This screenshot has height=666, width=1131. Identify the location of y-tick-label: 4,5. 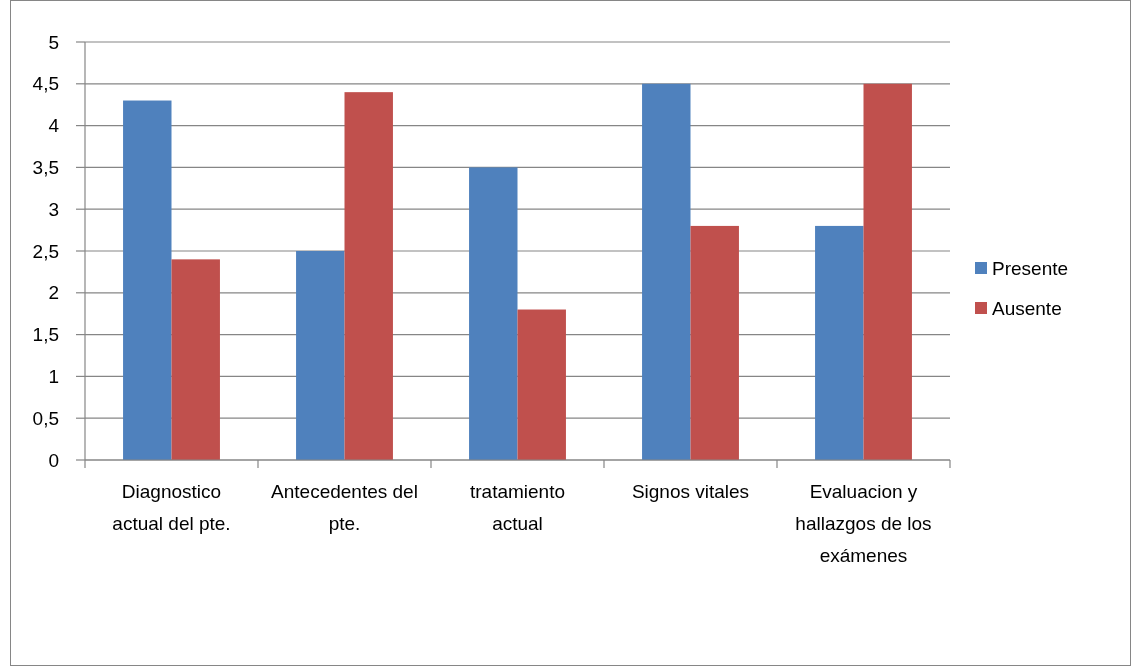
(45, 84).